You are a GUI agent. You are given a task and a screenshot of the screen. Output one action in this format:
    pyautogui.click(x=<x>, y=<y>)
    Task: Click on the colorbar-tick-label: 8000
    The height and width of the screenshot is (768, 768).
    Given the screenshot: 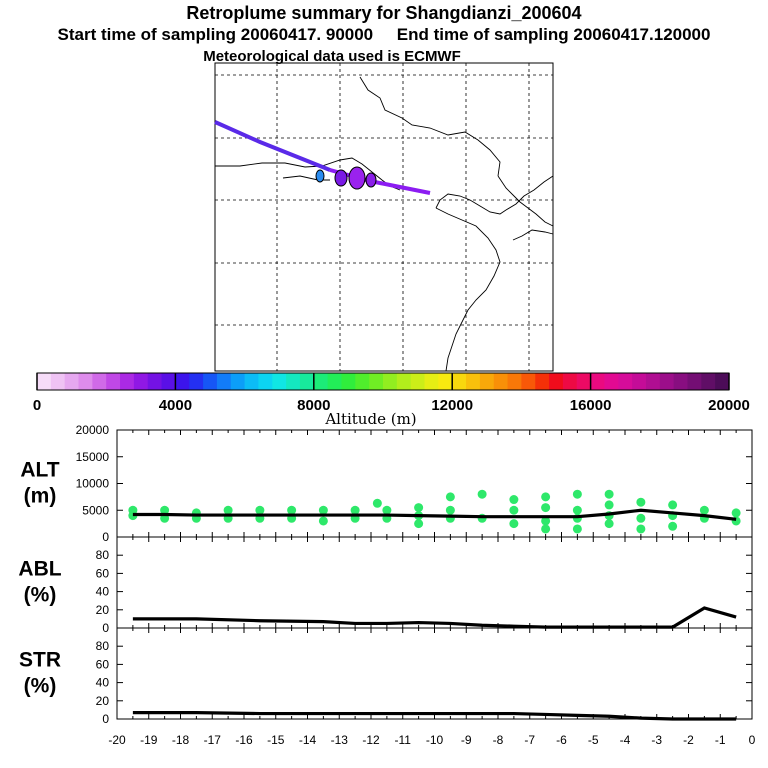 What is the action you would take?
    pyautogui.click(x=313, y=405)
    